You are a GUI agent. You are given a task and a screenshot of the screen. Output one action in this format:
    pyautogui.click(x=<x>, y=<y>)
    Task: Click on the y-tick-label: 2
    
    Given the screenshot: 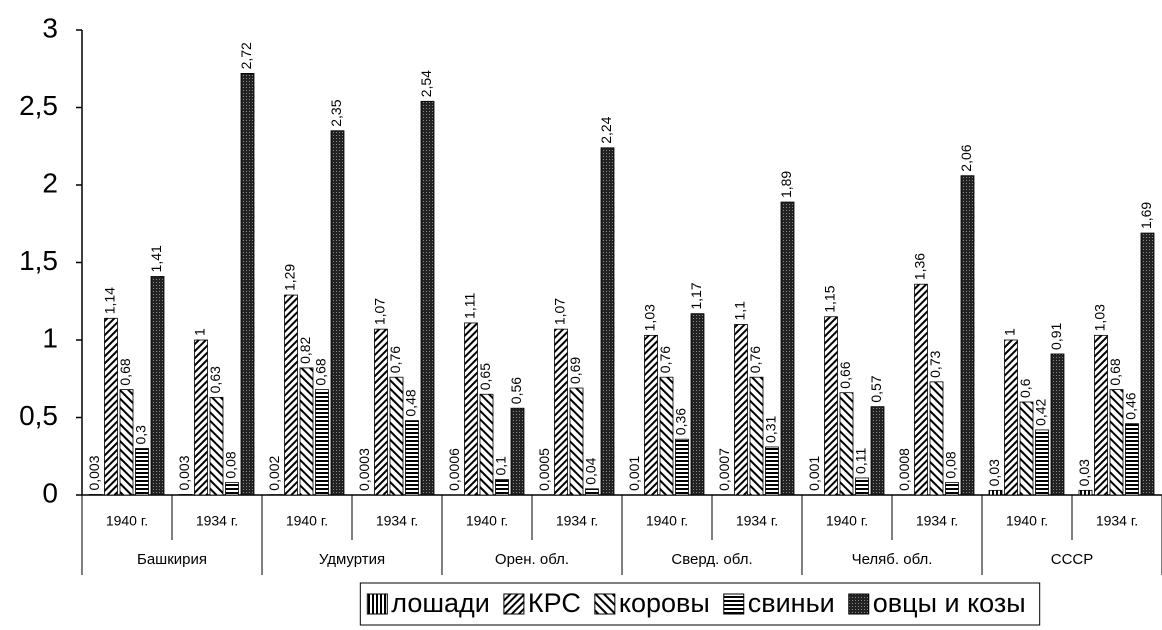 What is the action you would take?
    pyautogui.click(x=50, y=182)
    